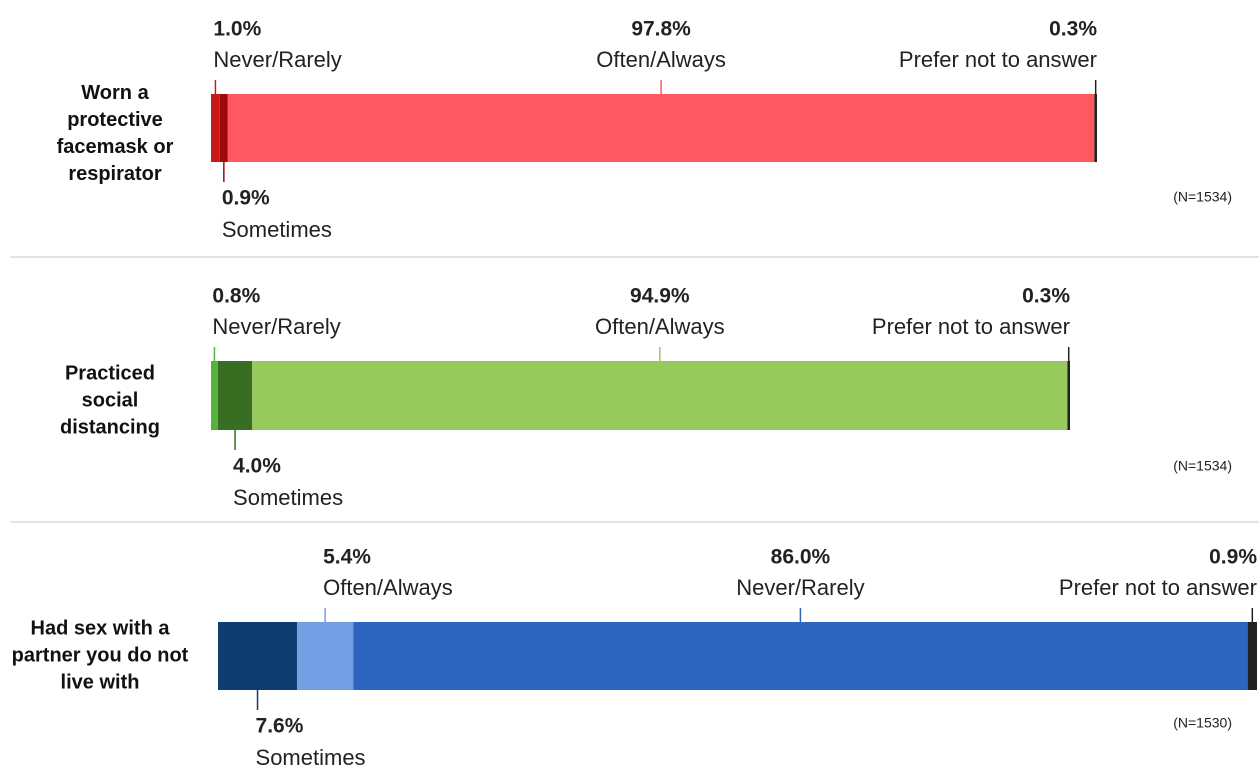 The image size is (1259, 767). Describe the element at coordinates (661, 29) in the screenshot. I see `value-label: 97.8%` at that location.